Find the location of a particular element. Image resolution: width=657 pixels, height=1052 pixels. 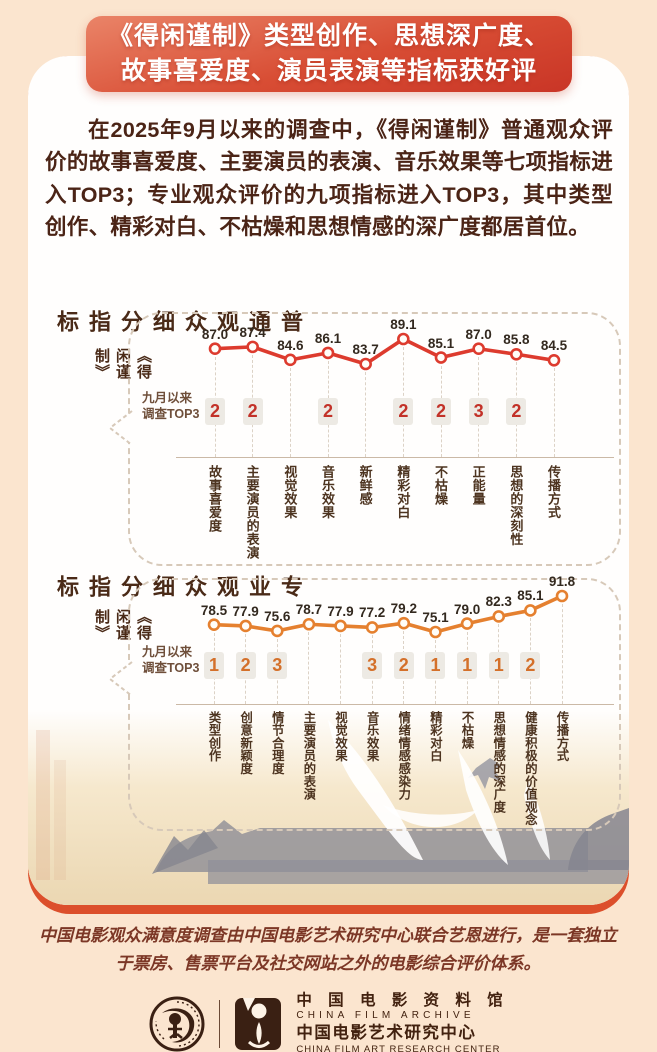

title-line-1: 《得闲谨制》类型创作、思想深广度、 is located at coordinates (328, 36).